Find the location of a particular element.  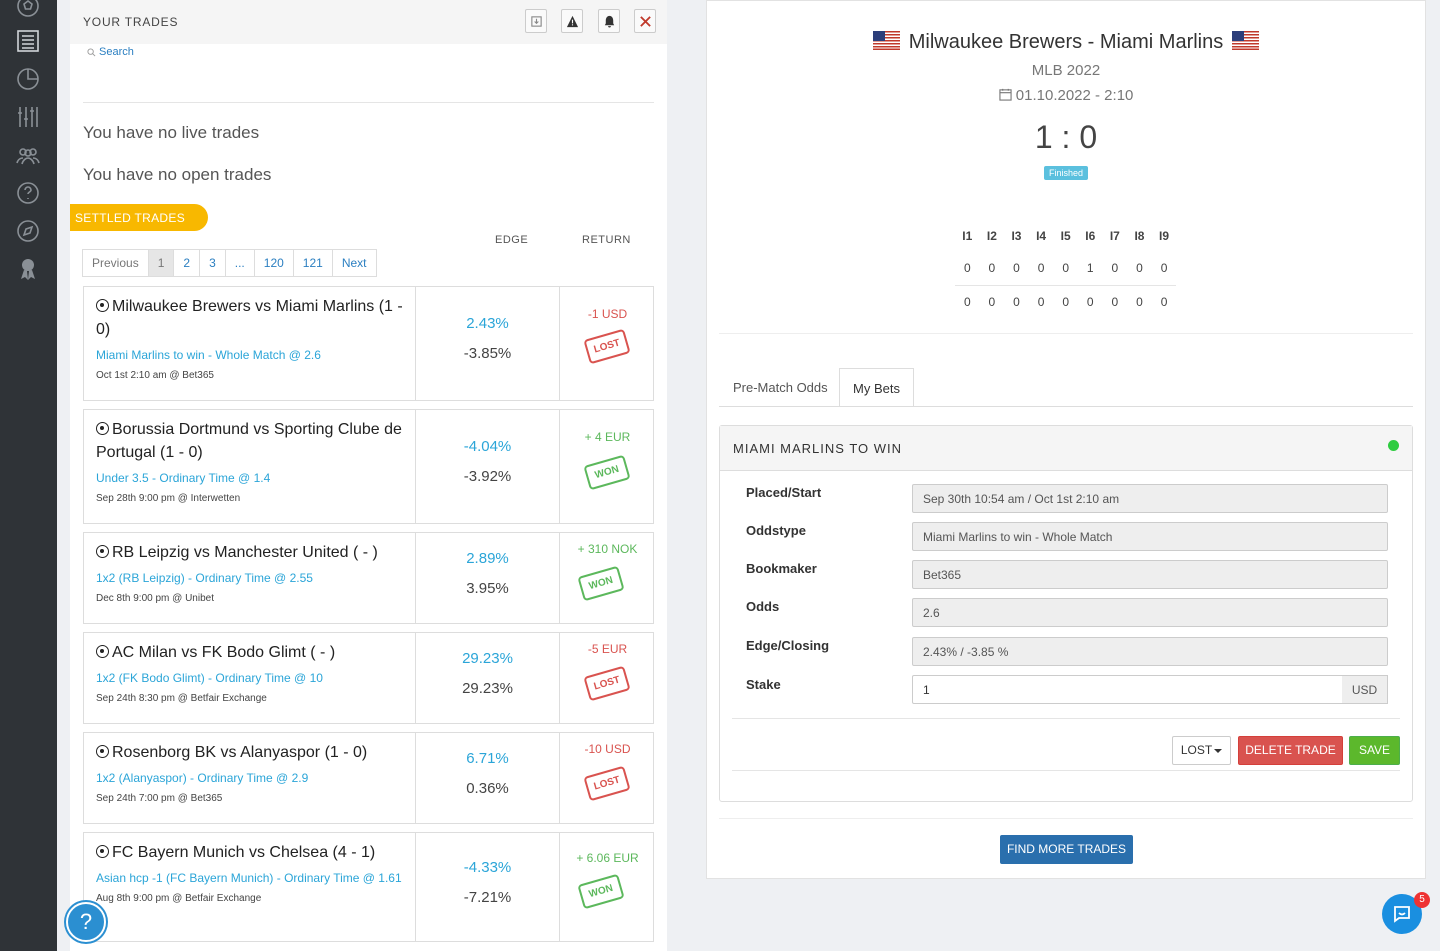

page-link: 121 is located at coordinates (312, 263).